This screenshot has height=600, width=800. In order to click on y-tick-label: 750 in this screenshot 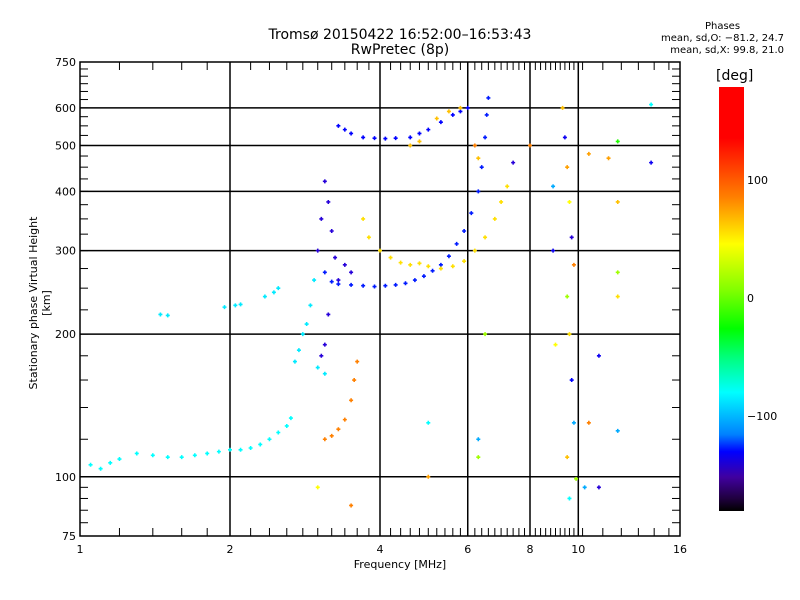, I will do `click(65, 62)`.